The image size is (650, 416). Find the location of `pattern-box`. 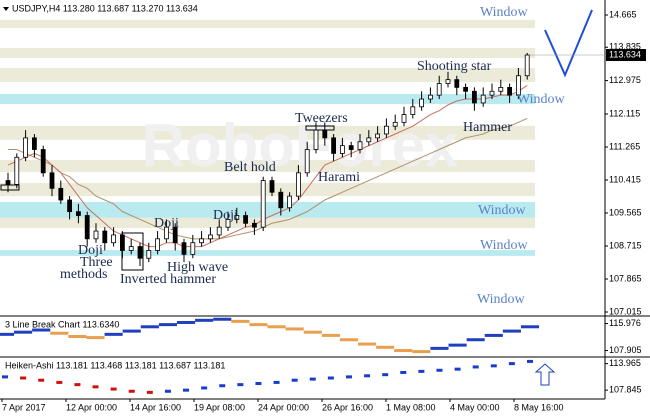

pattern-box is located at coordinates (320, 128).